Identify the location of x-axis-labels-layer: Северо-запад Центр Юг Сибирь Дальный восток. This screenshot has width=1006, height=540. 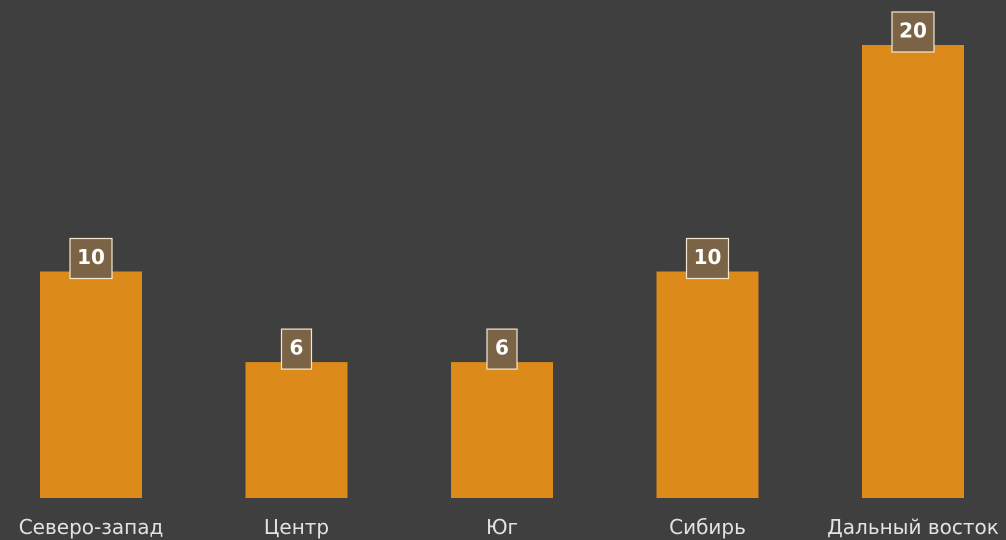
(509, 527).